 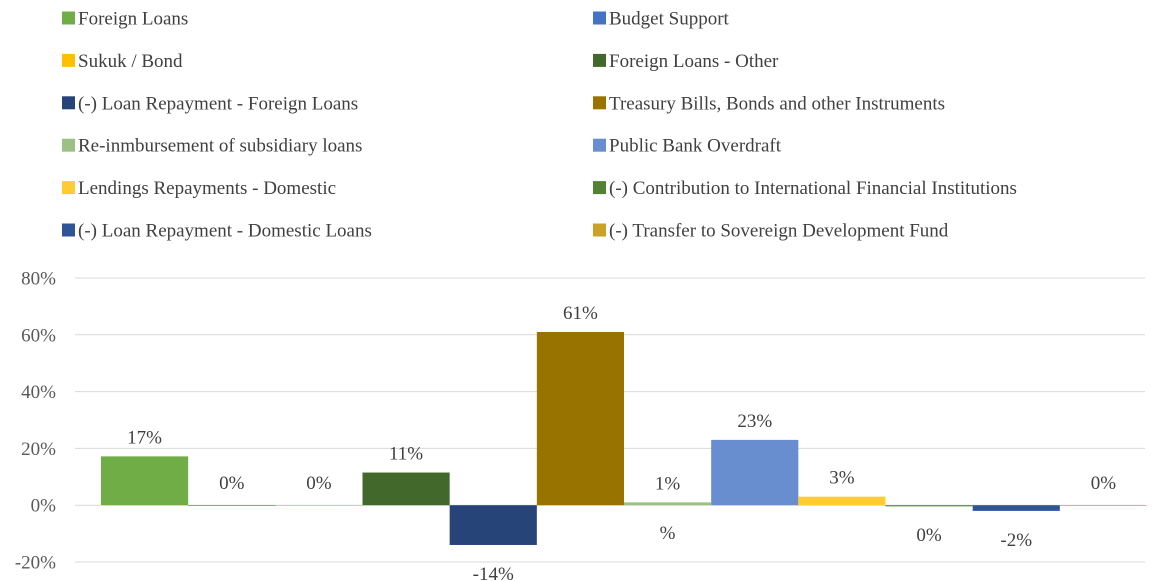 What do you see at coordinates (669, 19) in the screenshot?
I see `legend-label: Budget Support` at bounding box center [669, 19].